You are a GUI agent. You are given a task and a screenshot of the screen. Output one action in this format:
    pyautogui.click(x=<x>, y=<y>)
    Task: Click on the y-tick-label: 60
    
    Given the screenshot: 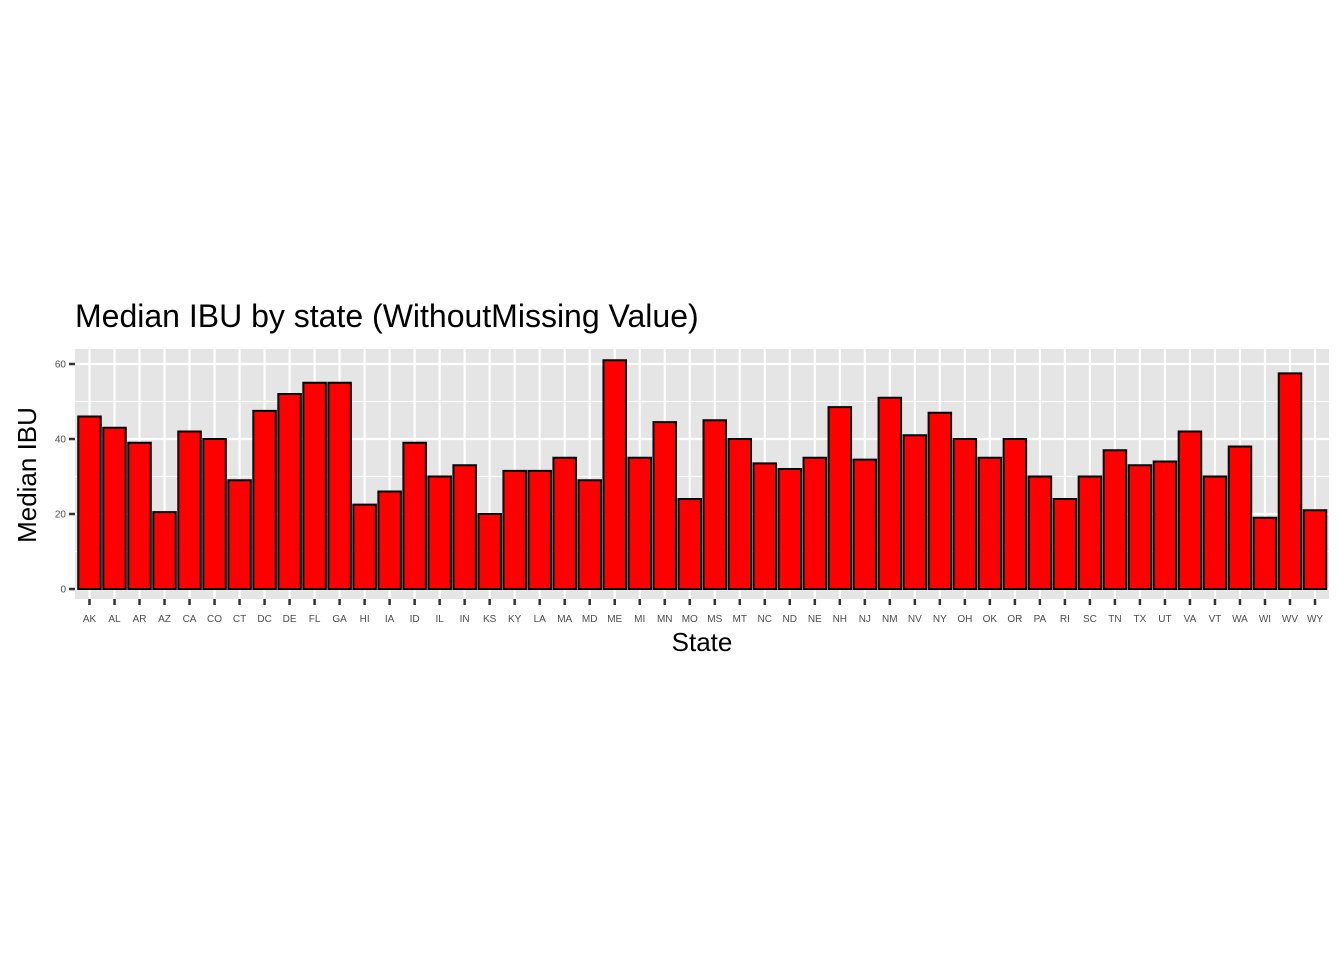 What is the action you would take?
    pyautogui.click(x=61, y=365)
    